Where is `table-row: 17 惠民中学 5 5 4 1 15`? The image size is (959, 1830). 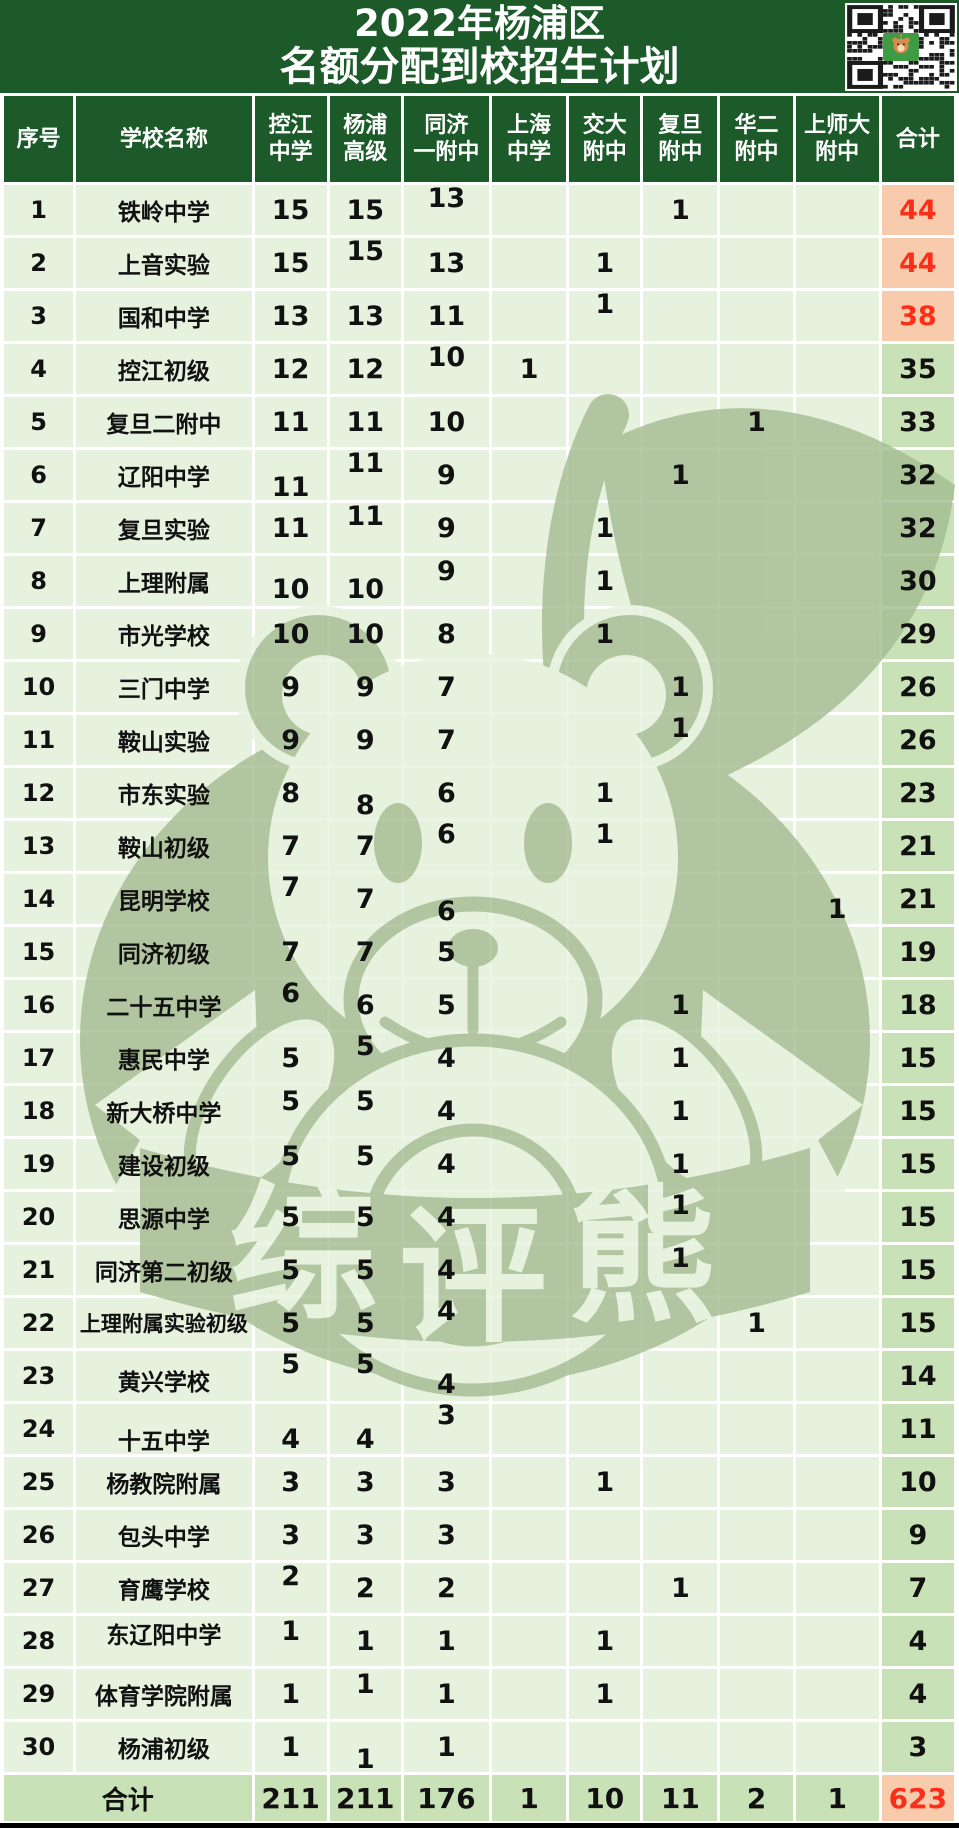
table-row: 17 惠民中学 5 5 4 1 15 is located at coordinates (479, 1057).